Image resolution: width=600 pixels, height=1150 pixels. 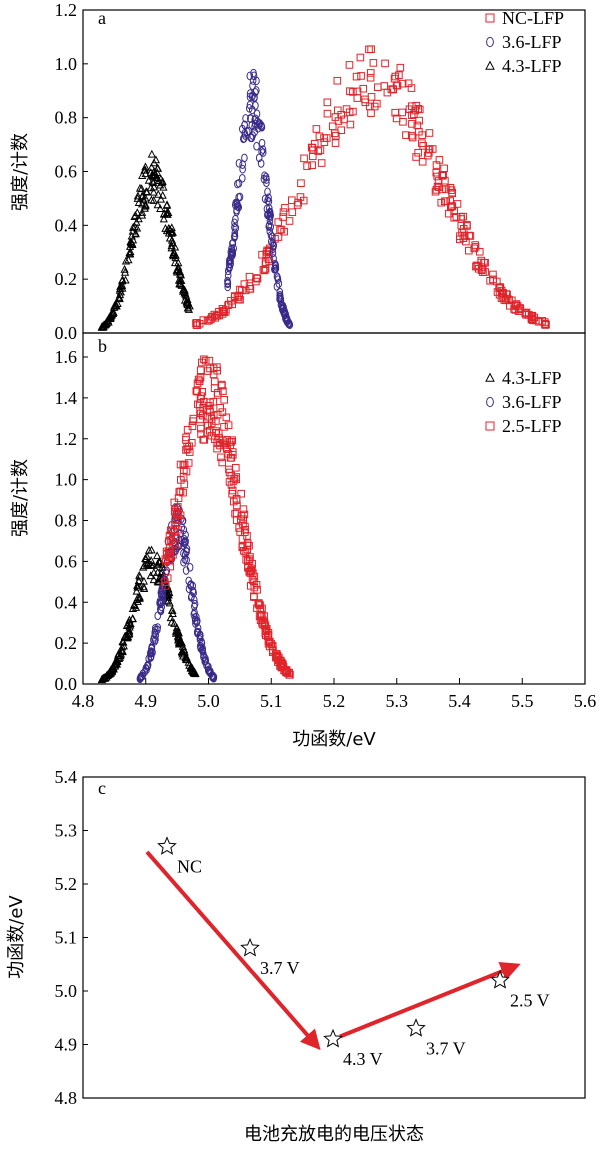 What do you see at coordinates (446, 1048) in the screenshot?
I see `state-label: 3.7 V` at bounding box center [446, 1048].